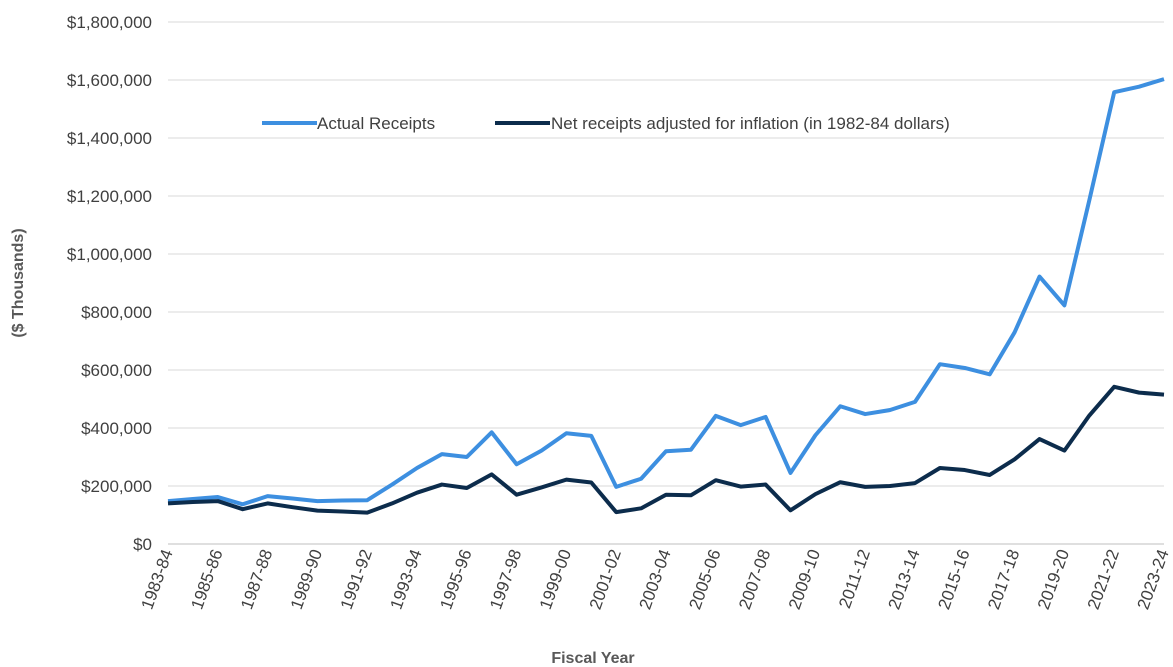 The image size is (1173, 667). What do you see at coordinates (109, 138) in the screenshot?
I see `y-tick-label: $1,400,000` at bounding box center [109, 138].